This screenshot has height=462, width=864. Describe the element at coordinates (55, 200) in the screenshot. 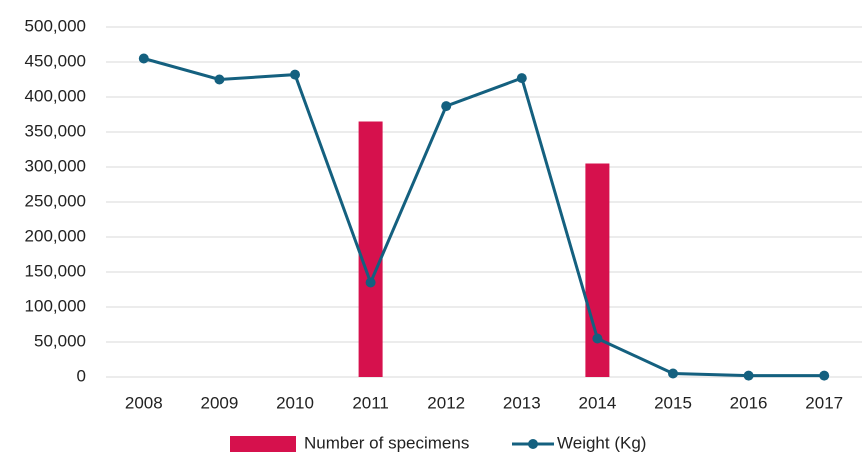

I see `y-tick-label: 250,000` at that location.